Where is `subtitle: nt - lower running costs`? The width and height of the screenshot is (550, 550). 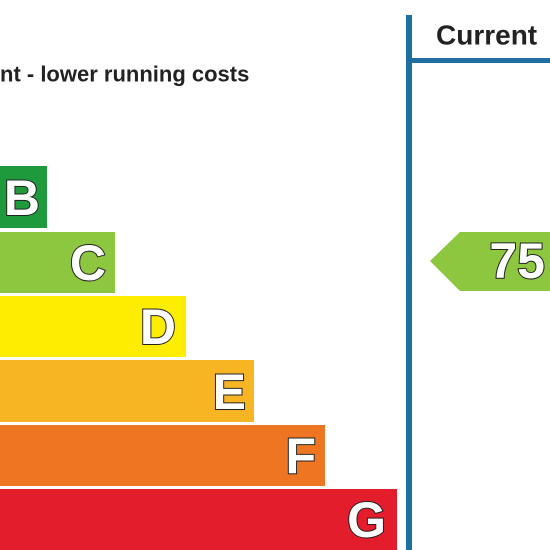 subtitle: nt - lower running costs is located at coordinates (124, 74).